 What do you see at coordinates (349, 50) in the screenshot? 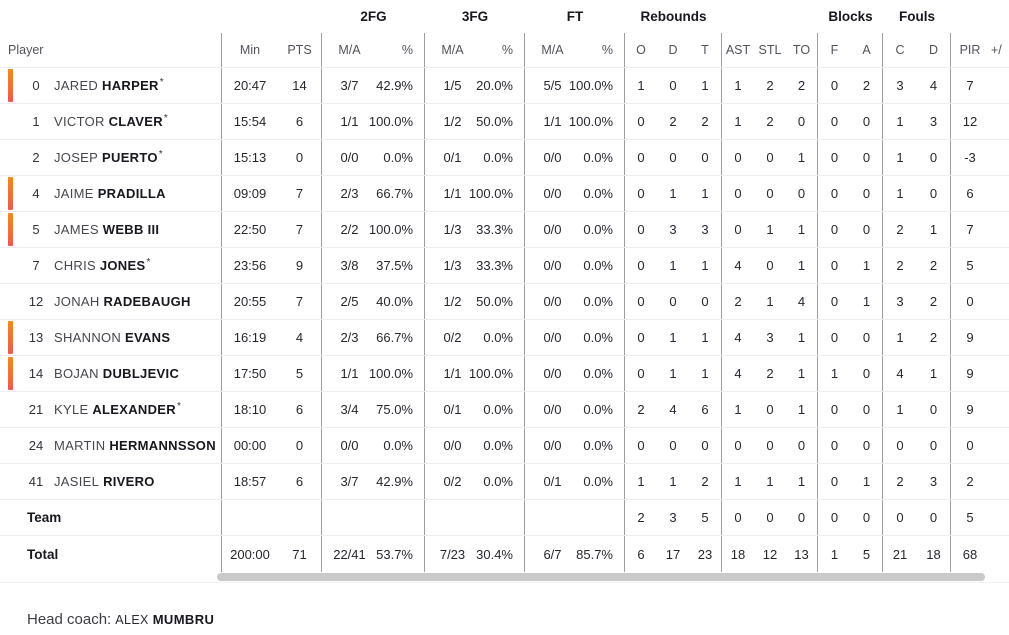
I see `col-header-2fg-ma: M/A` at bounding box center [349, 50].